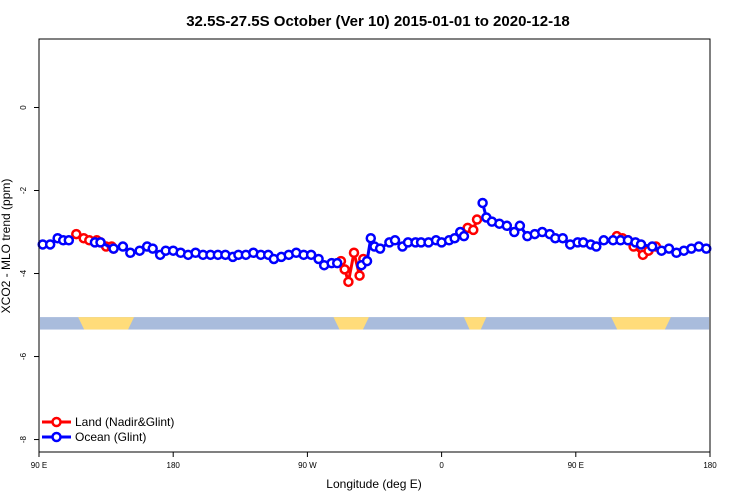  What do you see at coordinates (56, 422) in the screenshot?
I see `legend-land-marker` at bounding box center [56, 422].